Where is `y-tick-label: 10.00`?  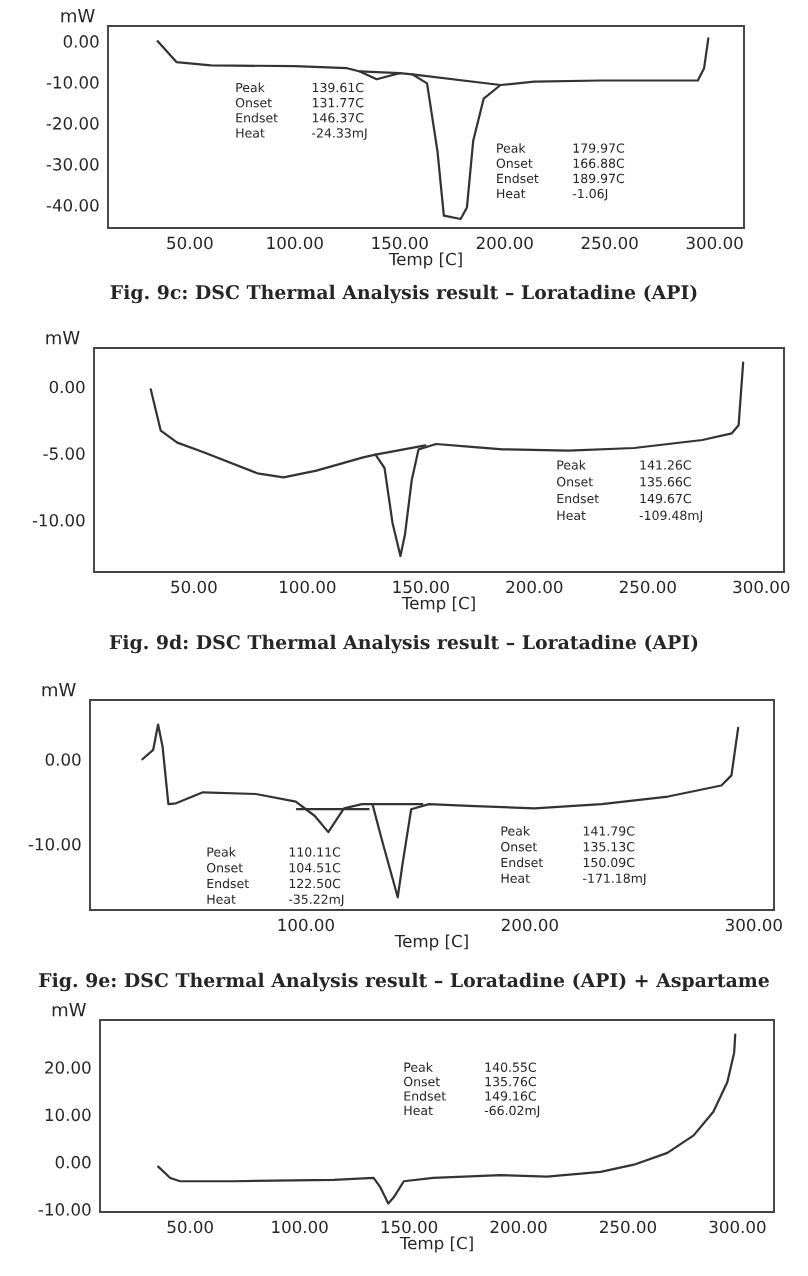
y-tick-label: 10.00 is located at coordinates (68, 1115).